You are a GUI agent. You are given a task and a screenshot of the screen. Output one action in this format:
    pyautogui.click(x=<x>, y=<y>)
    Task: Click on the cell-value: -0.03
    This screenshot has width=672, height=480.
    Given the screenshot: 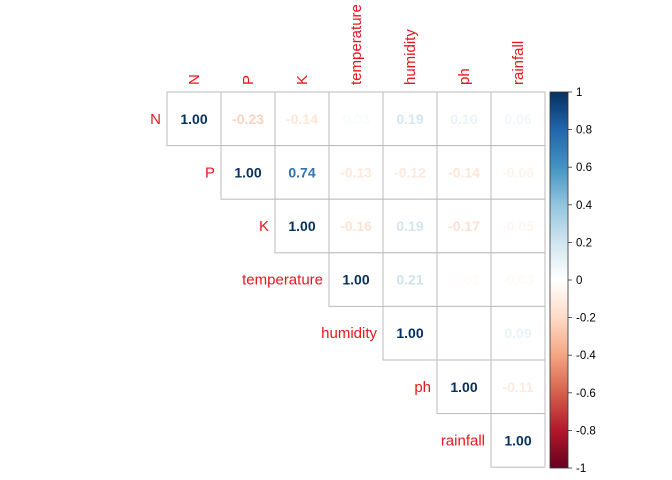 What is the action you would take?
    pyautogui.click(x=518, y=280)
    